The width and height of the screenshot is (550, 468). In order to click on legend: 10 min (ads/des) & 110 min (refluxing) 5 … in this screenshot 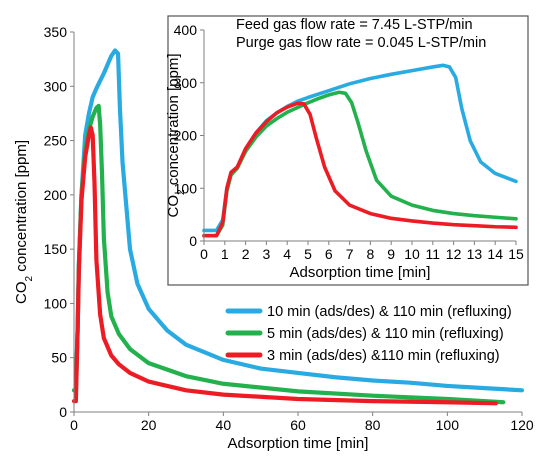, I will do `click(368, 334)`.